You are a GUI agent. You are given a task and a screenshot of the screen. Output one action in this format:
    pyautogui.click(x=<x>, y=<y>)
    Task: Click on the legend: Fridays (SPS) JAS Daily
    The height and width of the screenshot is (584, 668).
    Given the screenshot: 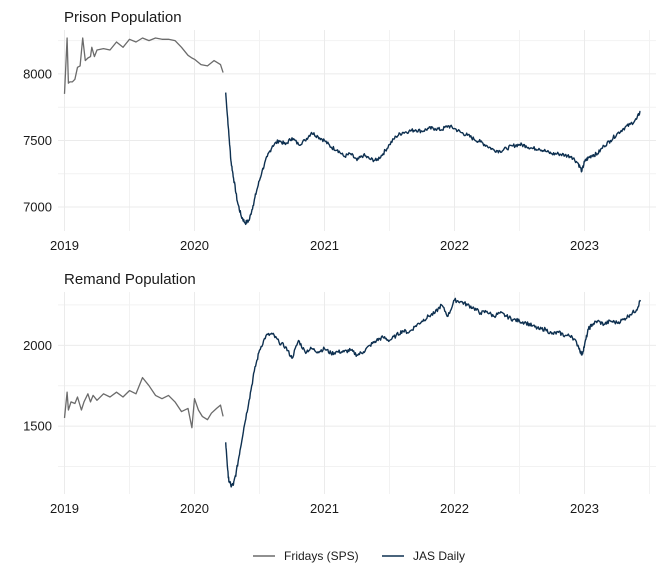 What is the action you would take?
    pyautogui.click(x=359, y=556)
    